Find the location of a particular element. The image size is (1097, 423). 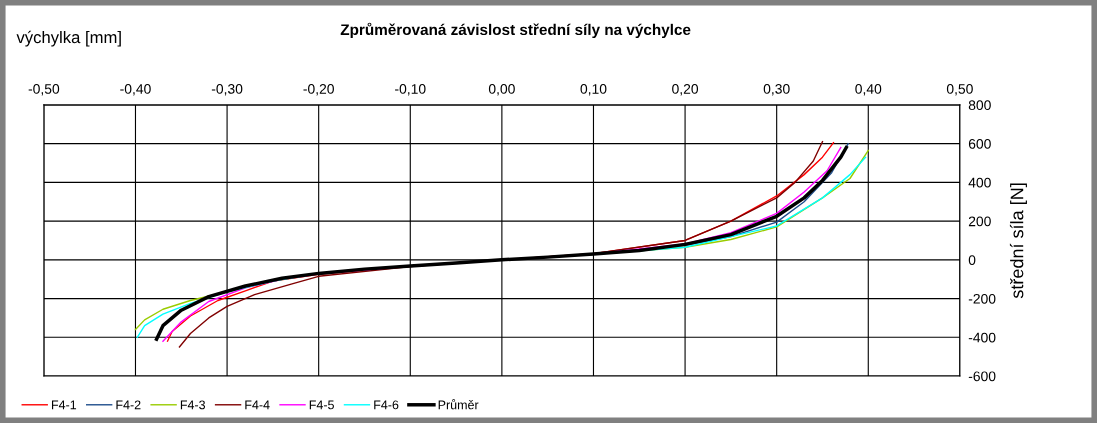

x-tick-label: 0,30 is located at coordinates (776, 89).